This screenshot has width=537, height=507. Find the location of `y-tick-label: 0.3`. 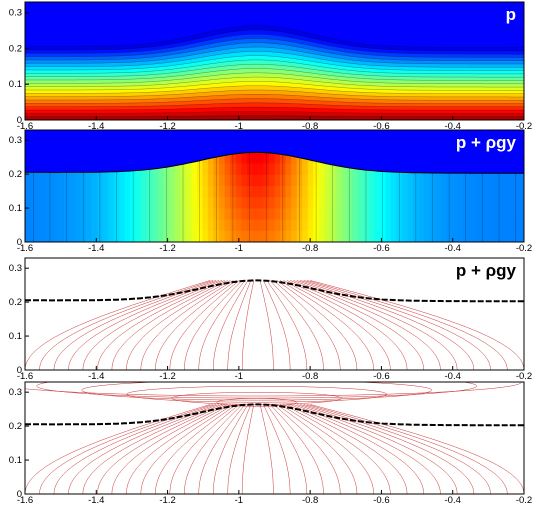

y-tick-label: 0.3 is located at coordinates (15, 268).